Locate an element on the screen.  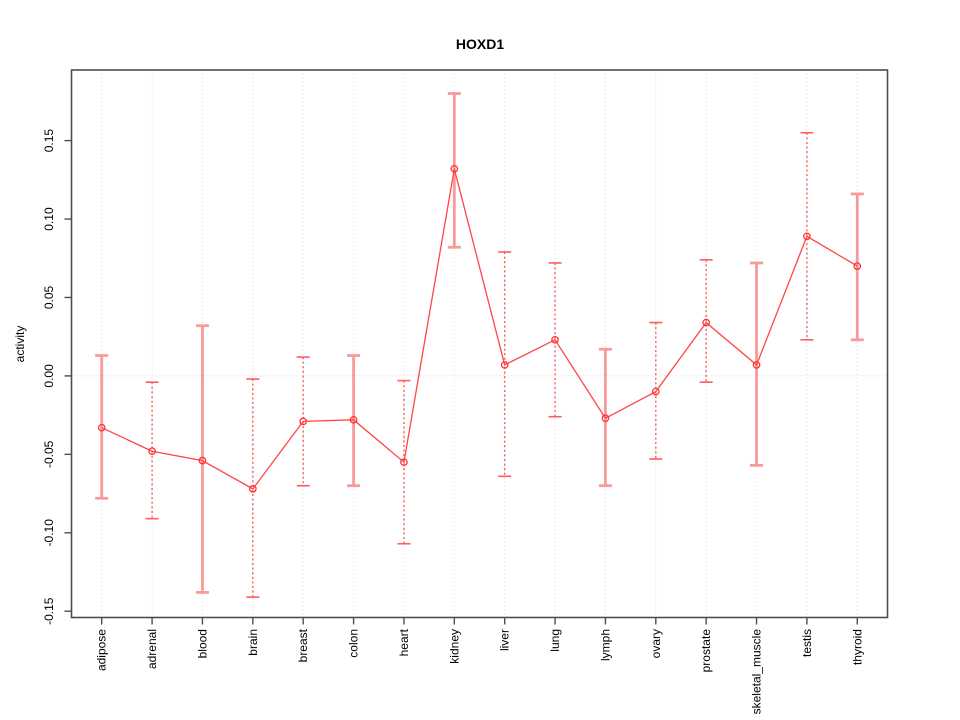
y-tick-label: 0.05 is located at coordinates (49, 297).